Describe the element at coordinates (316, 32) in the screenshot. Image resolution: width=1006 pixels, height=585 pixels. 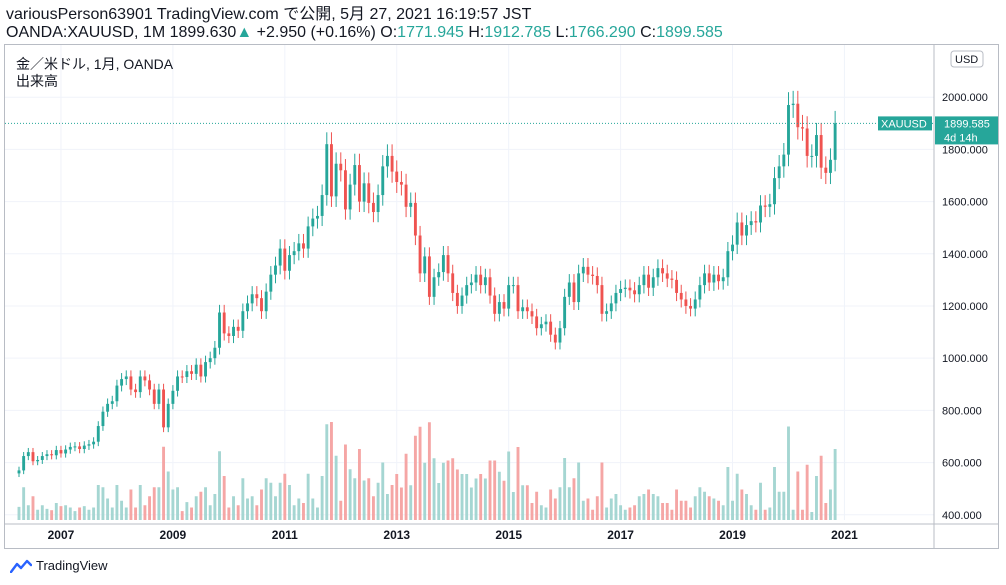
I see `price-change: +2.950 (+0.16%)` at that location.